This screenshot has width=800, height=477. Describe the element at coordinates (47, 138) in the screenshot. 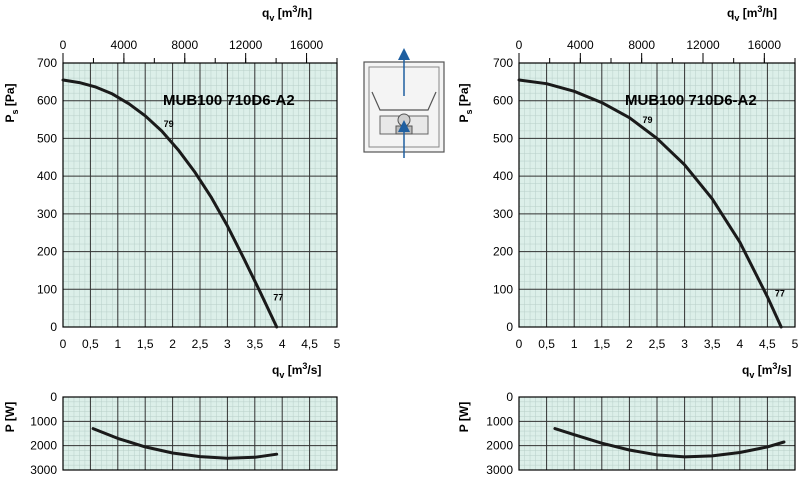

I see `left-pressure-ytick-label: 500` at that location.